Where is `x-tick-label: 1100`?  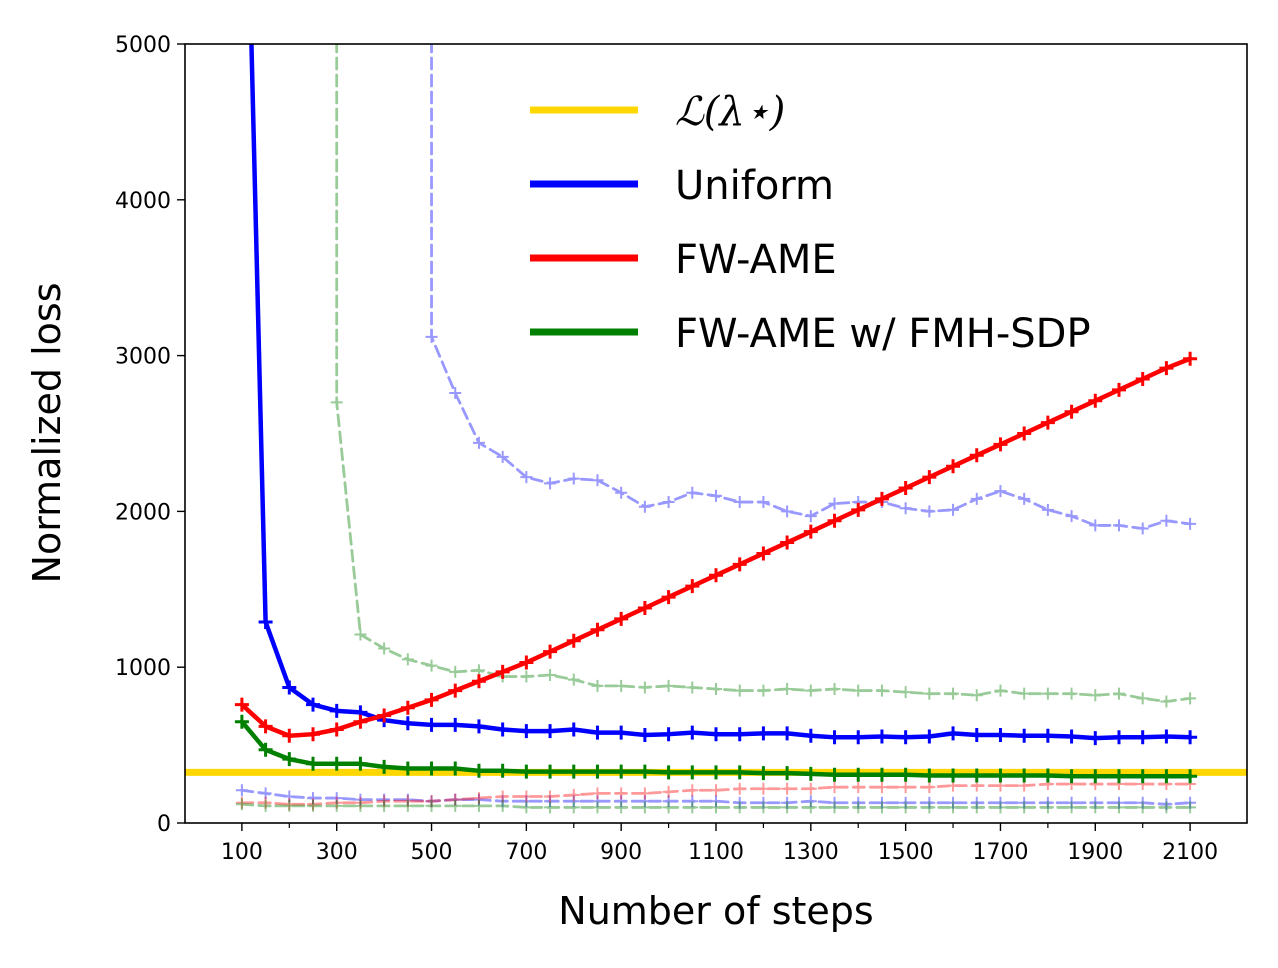
x-tick-label: 1100 is located at coordinates (716, 852).